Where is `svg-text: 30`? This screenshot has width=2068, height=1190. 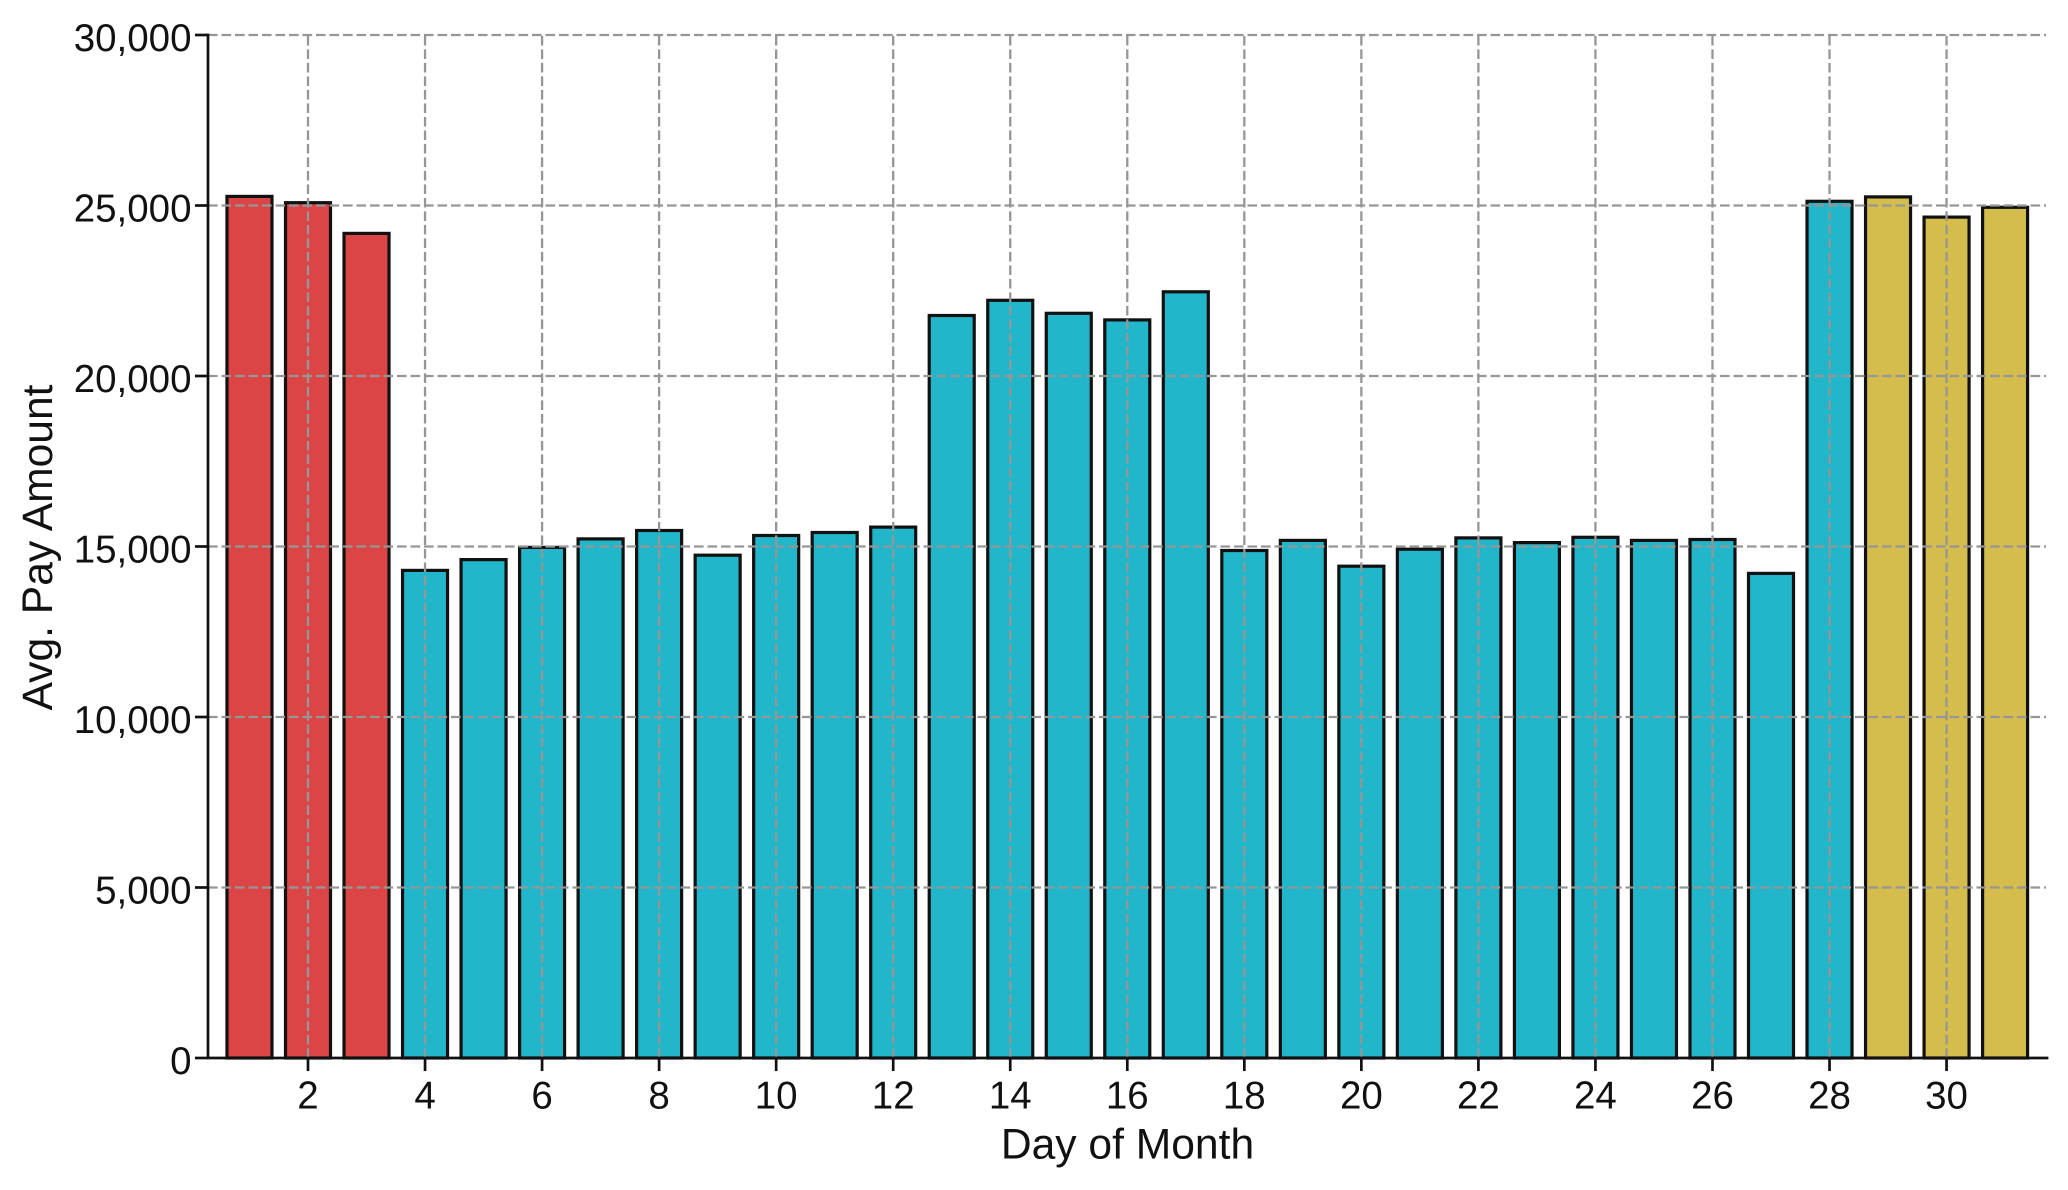
svg-text: 30 is located at coordinates (1946, 1096).